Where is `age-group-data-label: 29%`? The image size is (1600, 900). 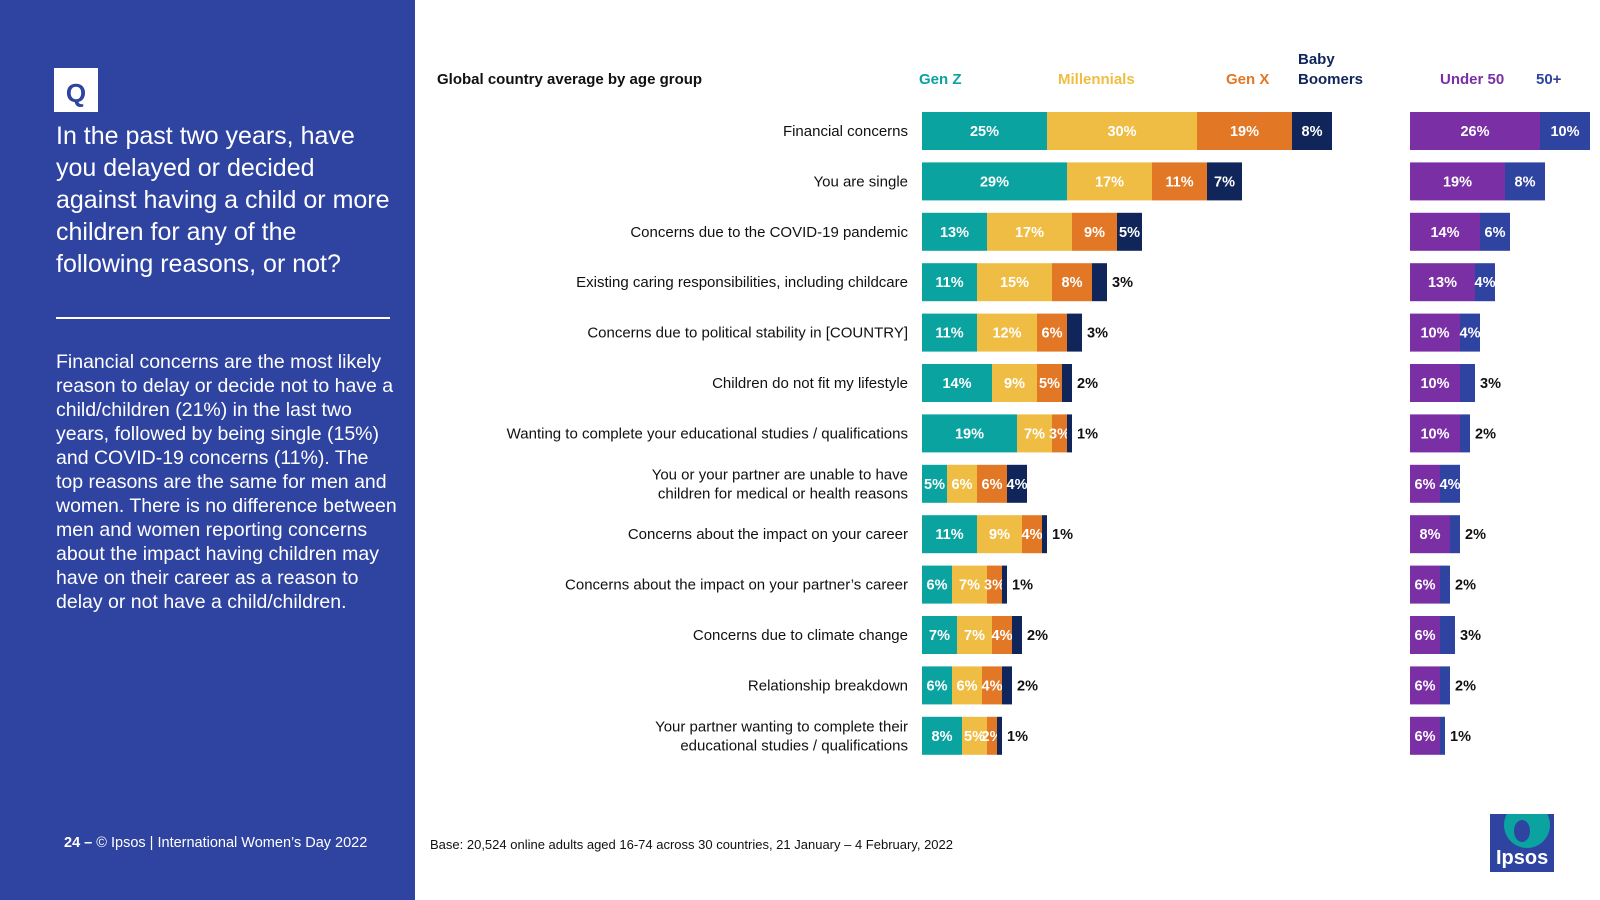
age-group-data-label: 29% is located at coordinates (994, 182).